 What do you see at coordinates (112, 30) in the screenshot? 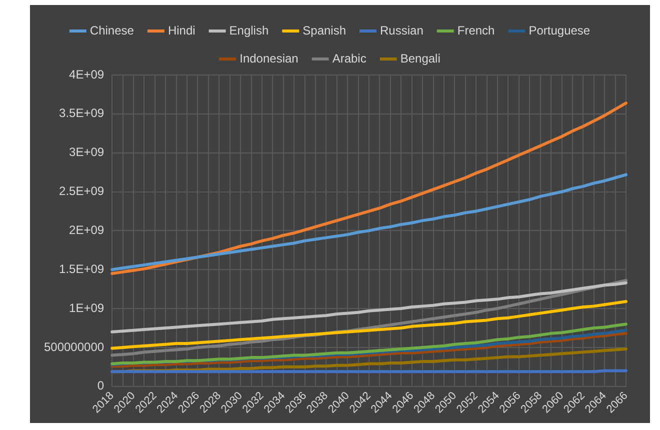
I see `legend-label: Chinese` at bounding box center [112, 30].